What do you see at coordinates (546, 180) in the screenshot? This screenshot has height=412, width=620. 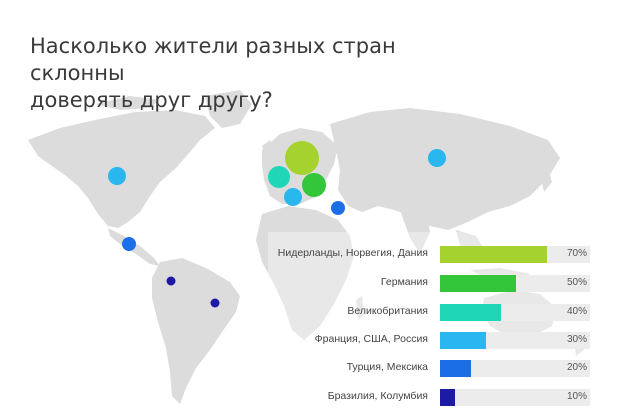 I see `japan-shape` at bounding box center [546, 180].